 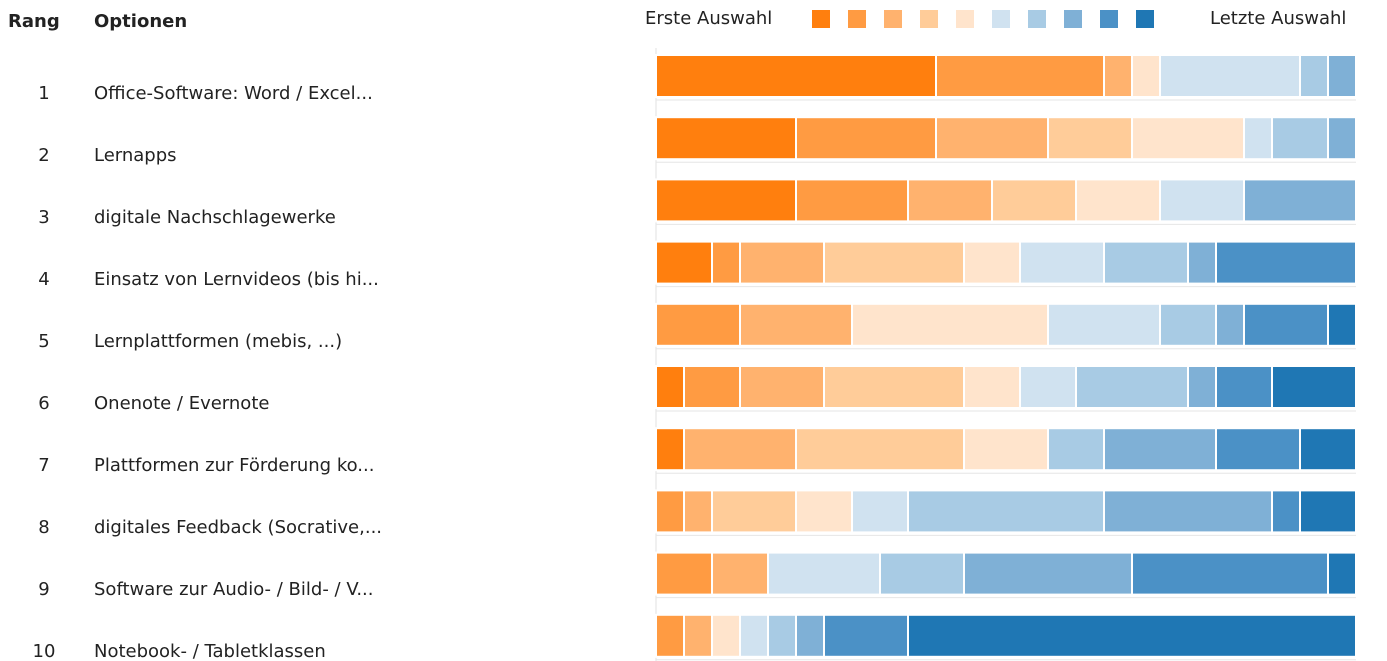 I want to click on rank-label: 1, so click(x=43, y=93).